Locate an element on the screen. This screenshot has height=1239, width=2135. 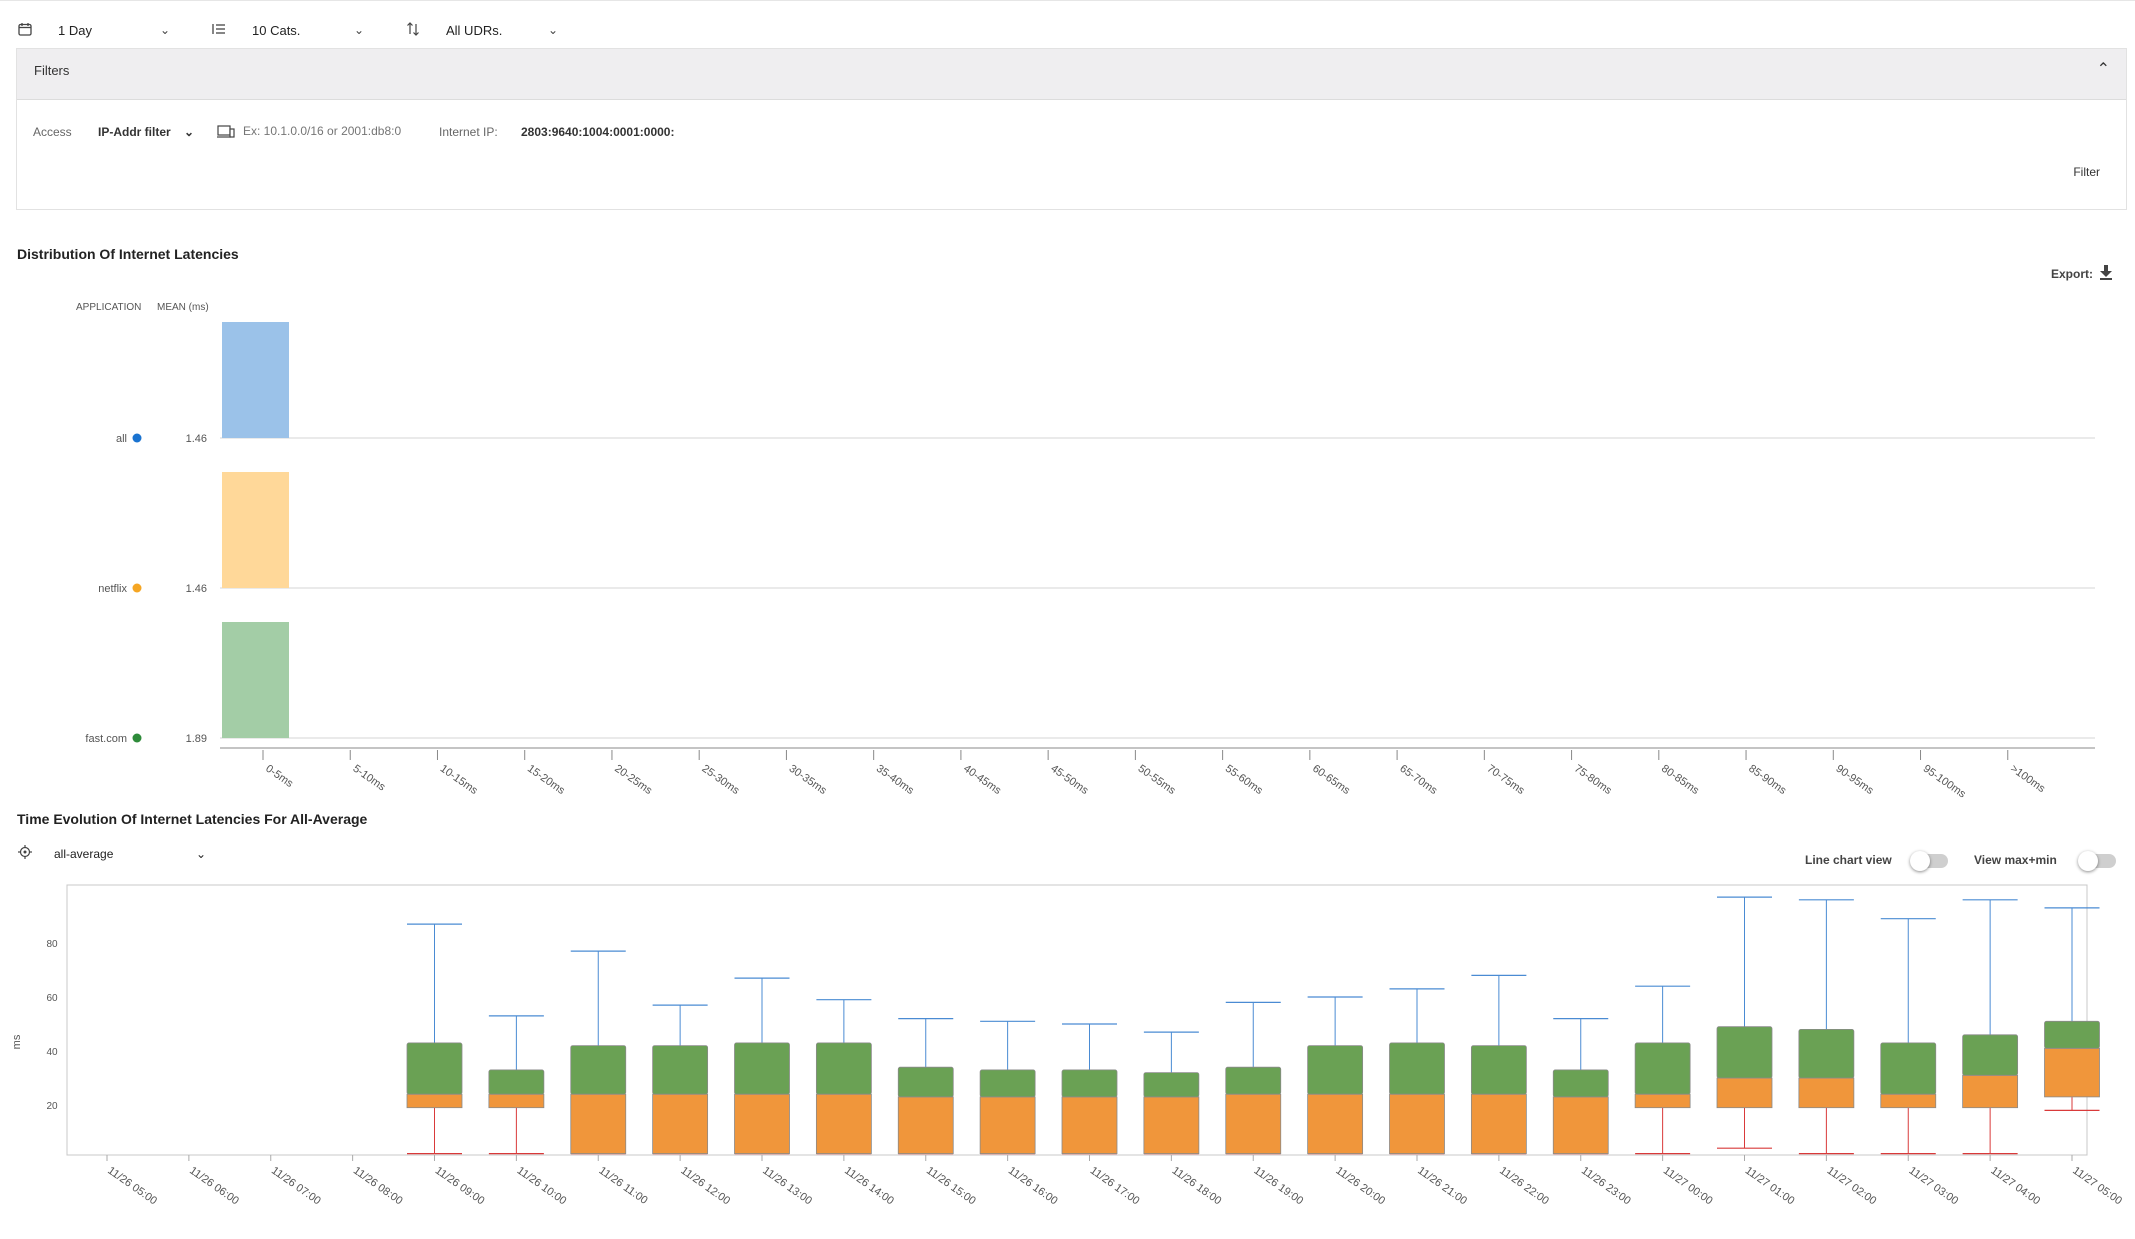
udrs-select: All UDRs. ⌄ is located at coordinates (486, 30).